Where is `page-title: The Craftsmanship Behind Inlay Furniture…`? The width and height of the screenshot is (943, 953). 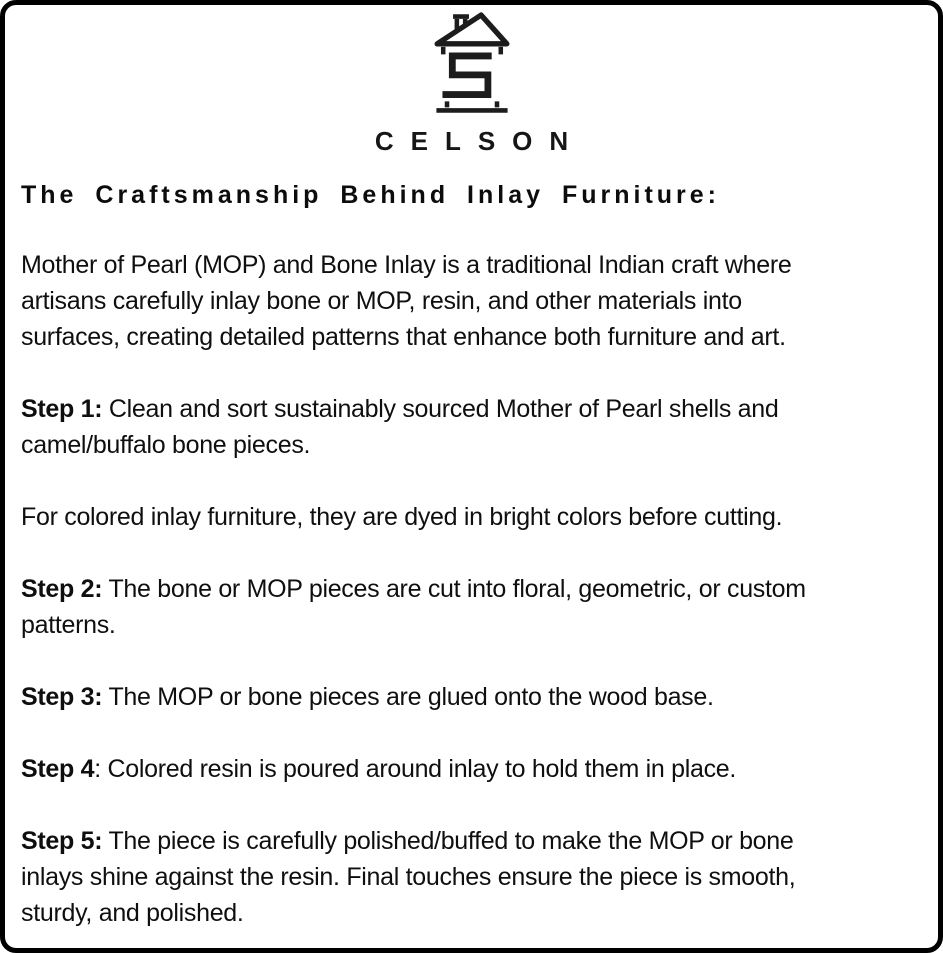
page-title: The Craftsmanship Behind Inlay Furniture… is located at coordinates (370, 195).